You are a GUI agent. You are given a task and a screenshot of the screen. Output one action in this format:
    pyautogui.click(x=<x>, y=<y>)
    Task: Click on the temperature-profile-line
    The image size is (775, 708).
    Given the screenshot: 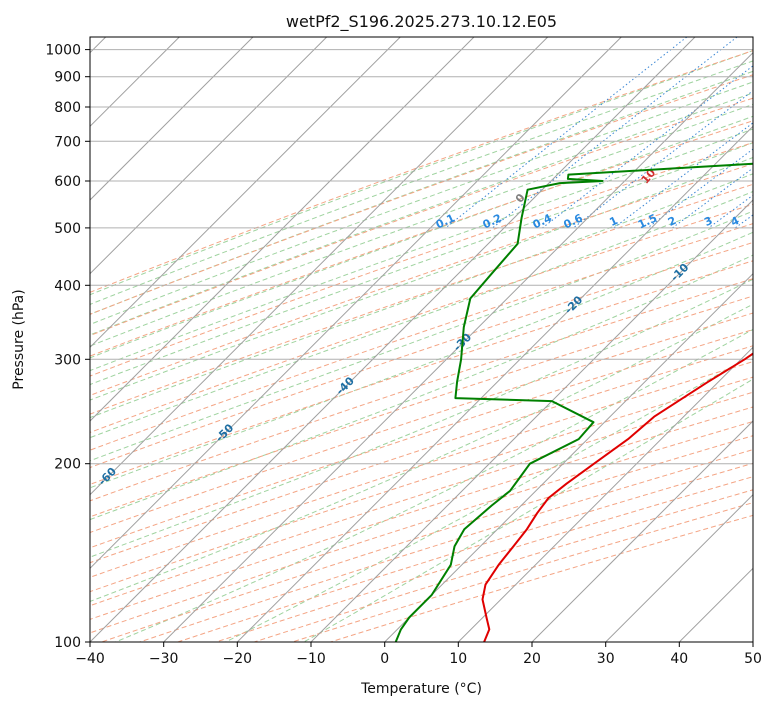 What is the action you would take?
    pyautogui.click(x=617, y=497)
    